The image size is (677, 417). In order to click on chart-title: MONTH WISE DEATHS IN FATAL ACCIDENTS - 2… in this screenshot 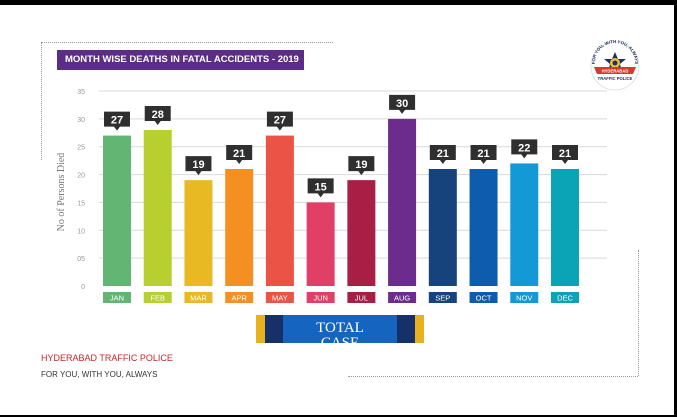, I will do `click(180, 60)`.